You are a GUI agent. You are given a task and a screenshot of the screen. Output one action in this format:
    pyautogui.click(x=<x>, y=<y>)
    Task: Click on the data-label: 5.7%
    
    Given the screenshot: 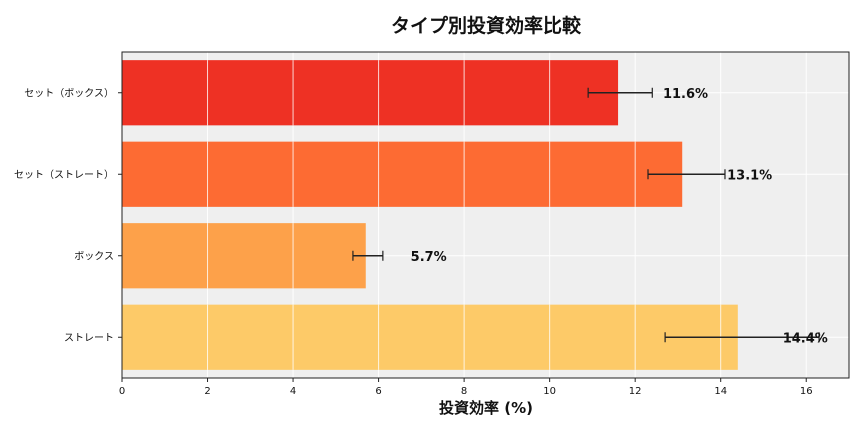 What is the action you would take?
    pyautogui.click(x=429, y=257)
    